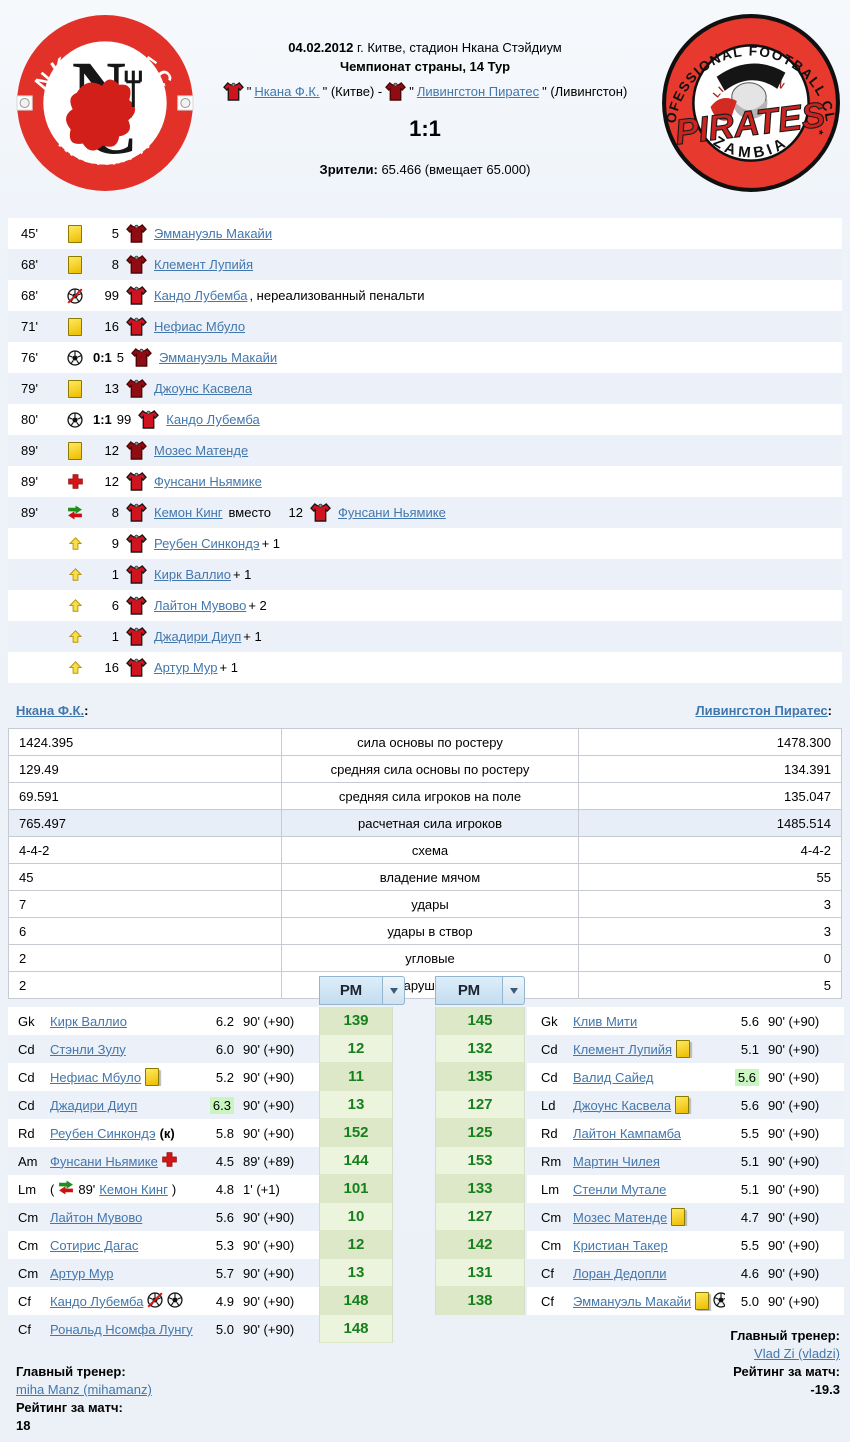 The image size is (850, 1442). I want to click on team-shirt, so click(136, 450).